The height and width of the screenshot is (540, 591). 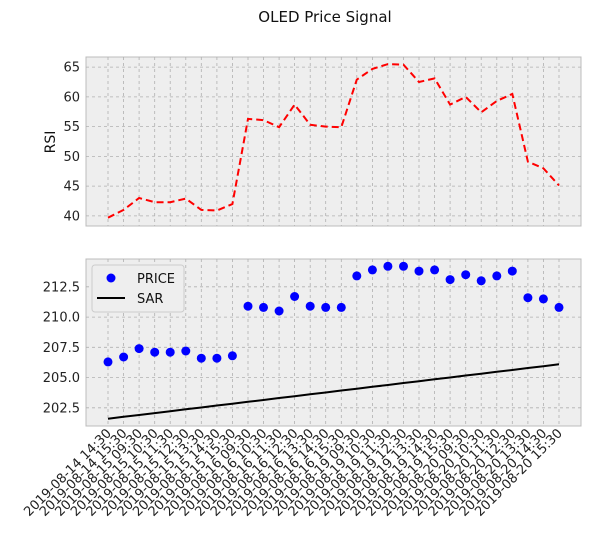 I want to click on rsi-y-tick-label: 60, so click(x=71, y=97).